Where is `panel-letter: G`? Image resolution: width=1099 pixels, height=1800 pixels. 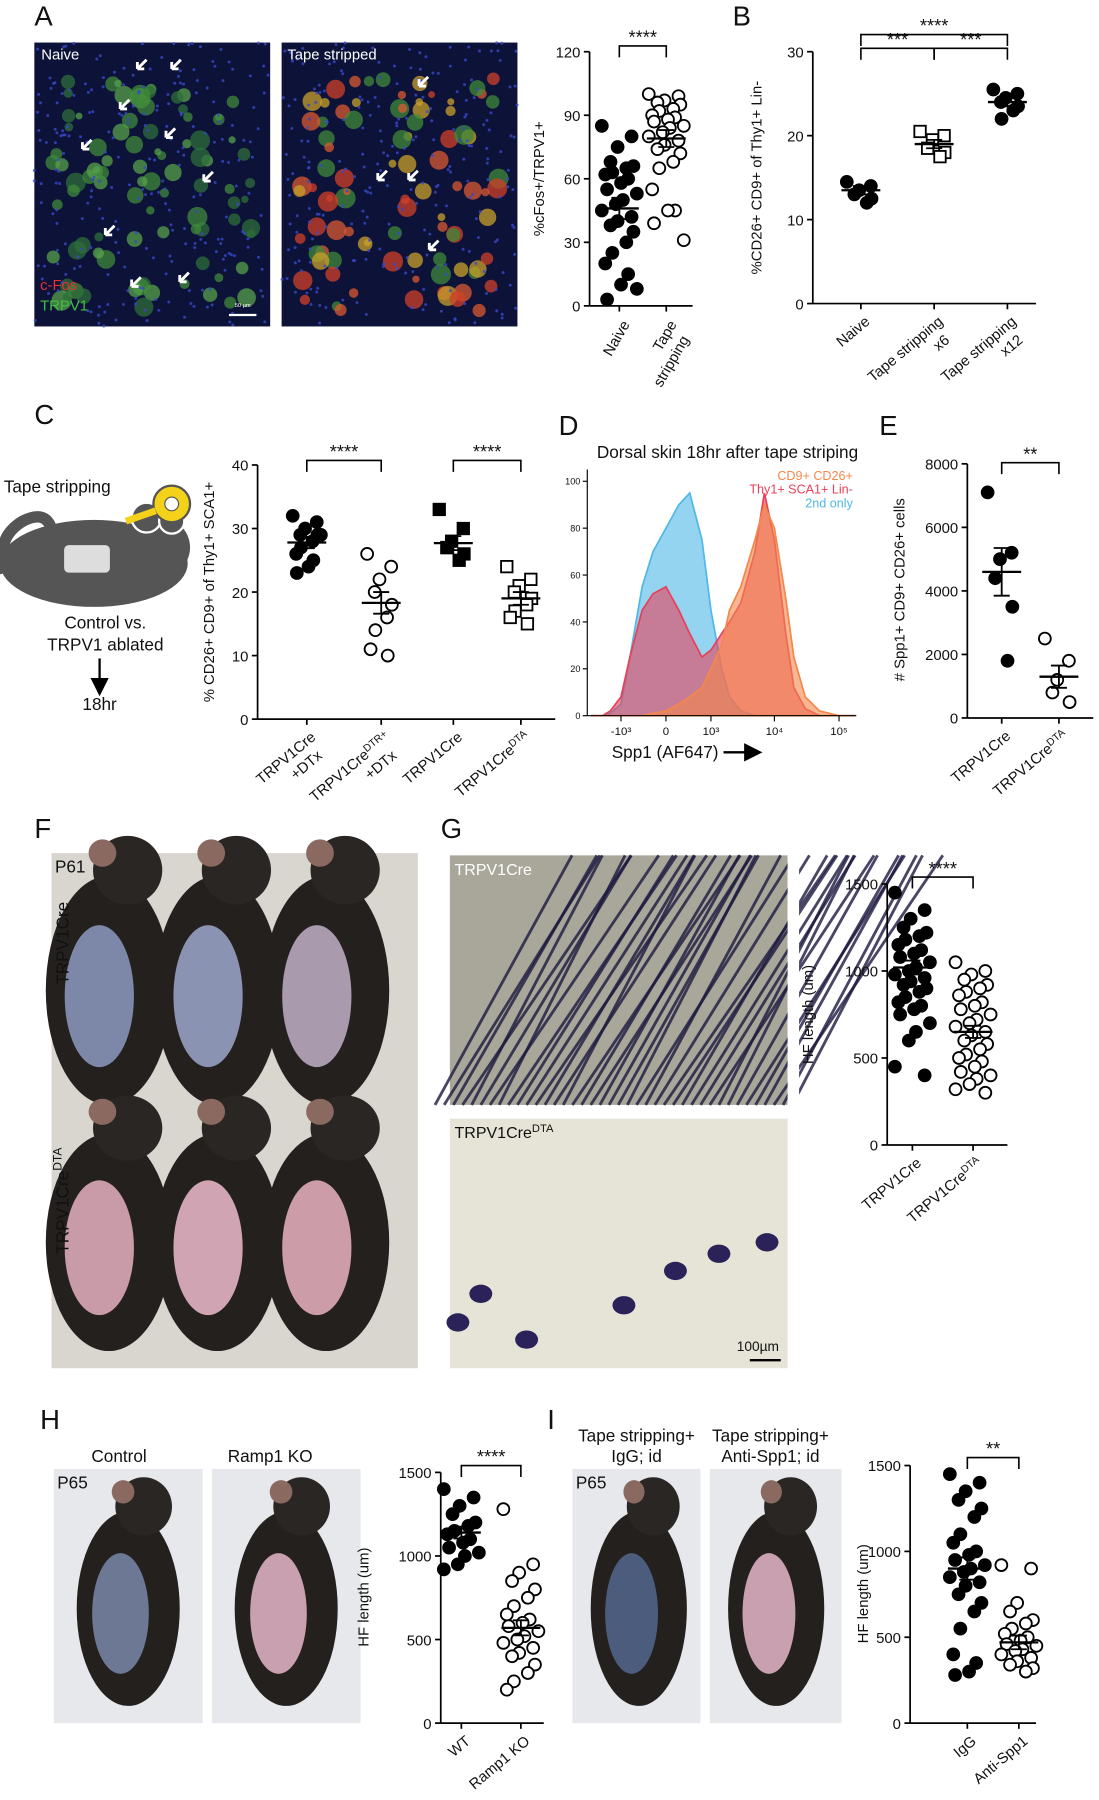
panel-letter: G is located at coordinates (451, 828).